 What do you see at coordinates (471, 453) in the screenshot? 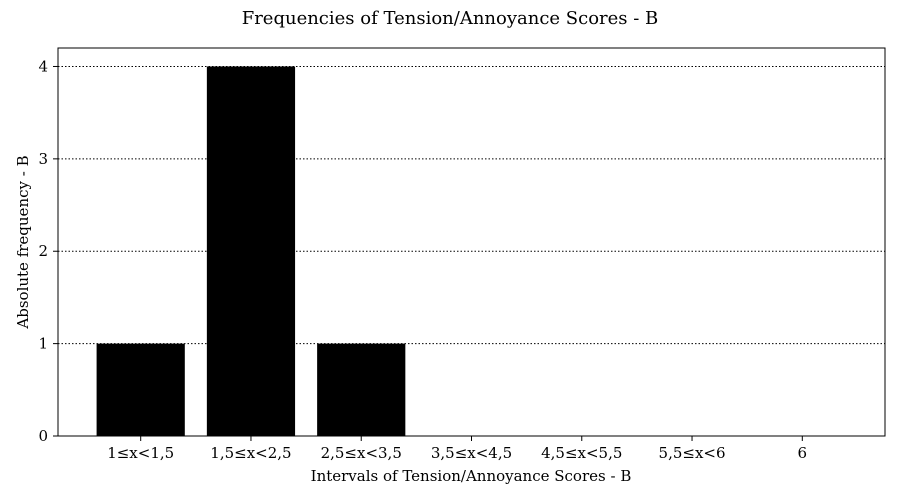
I see `x-tick-label: 3,5≤x<4,5` at bounding box center [471, 453].